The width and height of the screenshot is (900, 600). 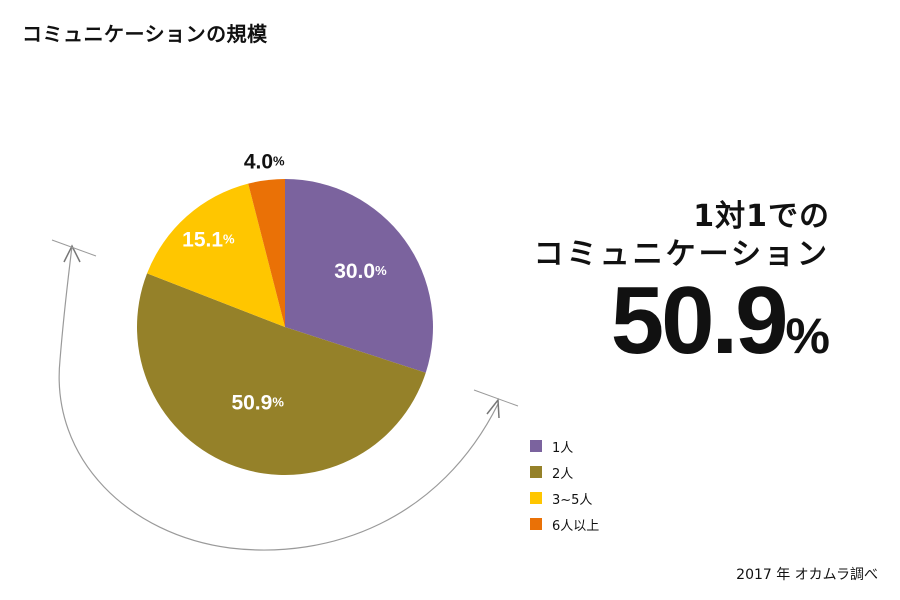 I want to click on slice-value-label: 4.0%, so click(x=264, y=161).